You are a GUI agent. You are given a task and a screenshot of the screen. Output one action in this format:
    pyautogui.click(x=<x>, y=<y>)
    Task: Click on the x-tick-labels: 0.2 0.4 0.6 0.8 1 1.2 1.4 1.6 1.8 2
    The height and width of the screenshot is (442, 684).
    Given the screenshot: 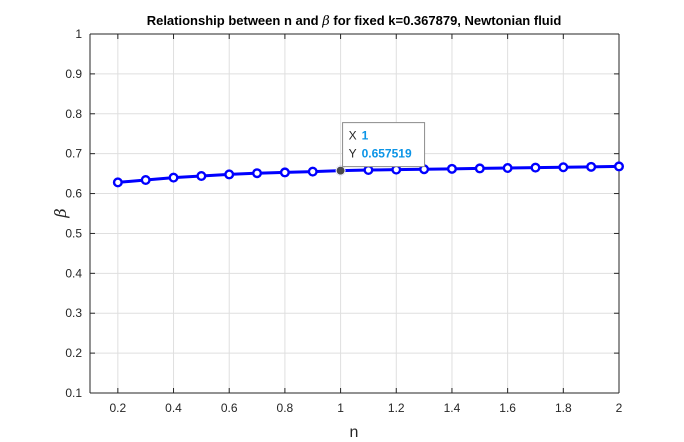 What is the action you would take?
    pyautogui.click(x=365, y=408)
    